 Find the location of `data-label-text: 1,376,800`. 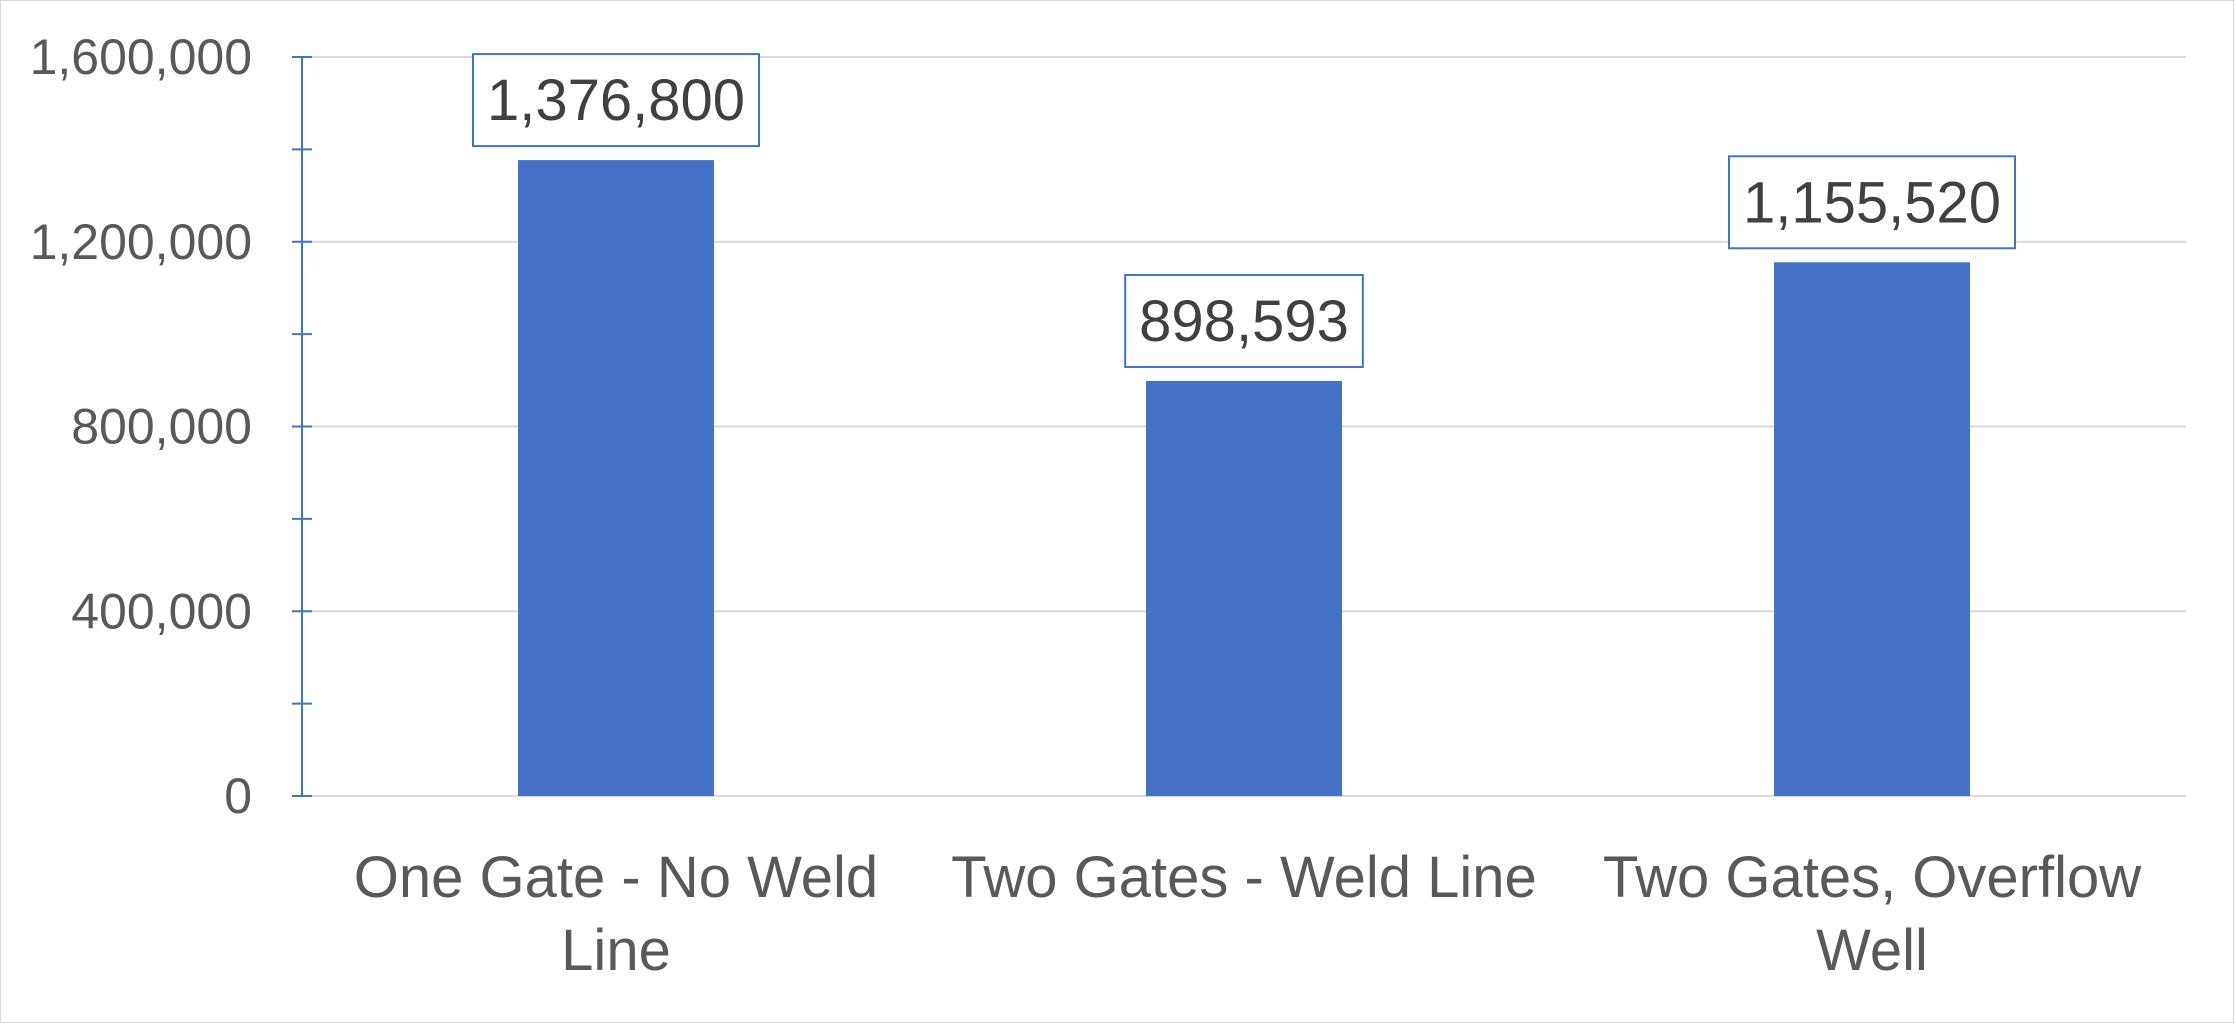

data-label-text: 1,376,800 is located at coordinates (616, 100).